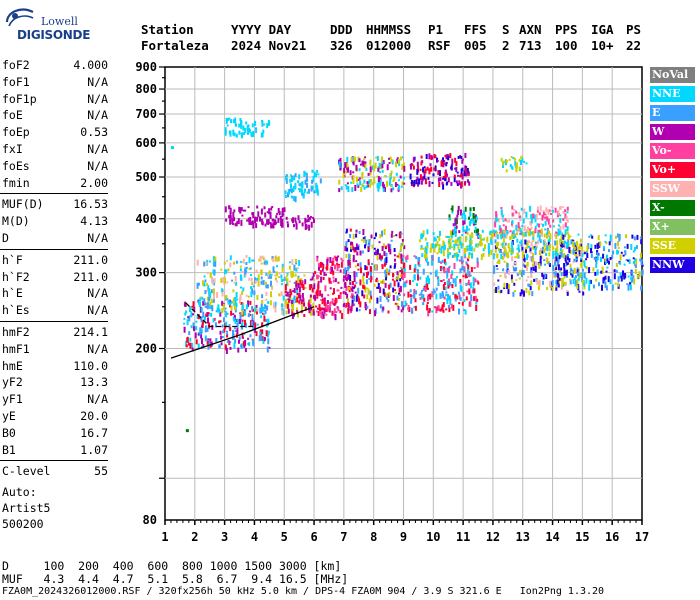 This screenshot has height=600, width=700. Describe the element at coordinates (634, 45) in the screenshot. I see `header-value-ps: 22` at that location.